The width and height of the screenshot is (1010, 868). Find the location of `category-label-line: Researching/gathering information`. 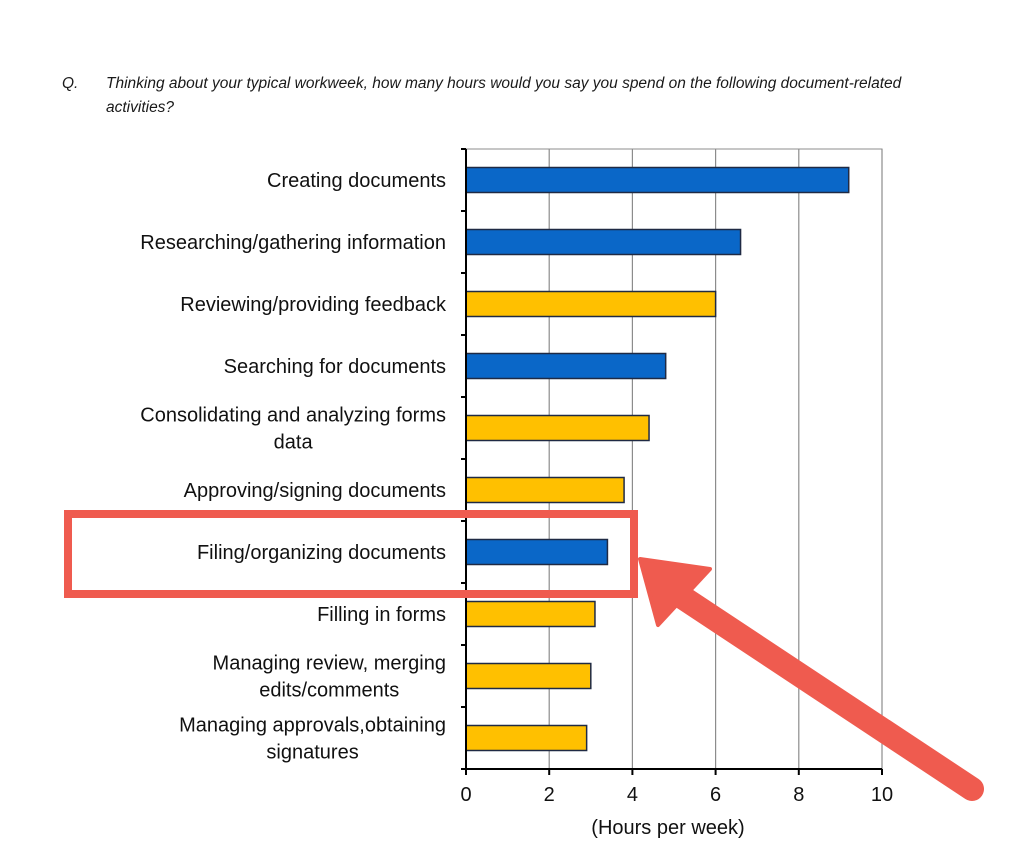

category-label-line: Researching/gathering information is located at coordinates (293, 243).